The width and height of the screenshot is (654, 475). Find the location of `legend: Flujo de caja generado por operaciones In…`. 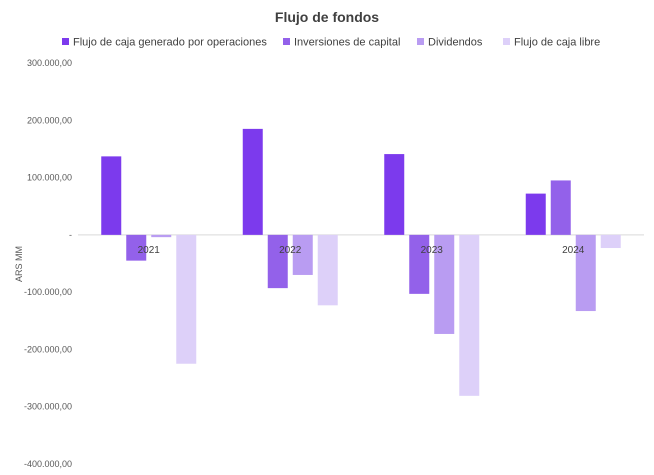

legend: Flujo de caja generado por operaciones In… is located at coordinates (331, 43).